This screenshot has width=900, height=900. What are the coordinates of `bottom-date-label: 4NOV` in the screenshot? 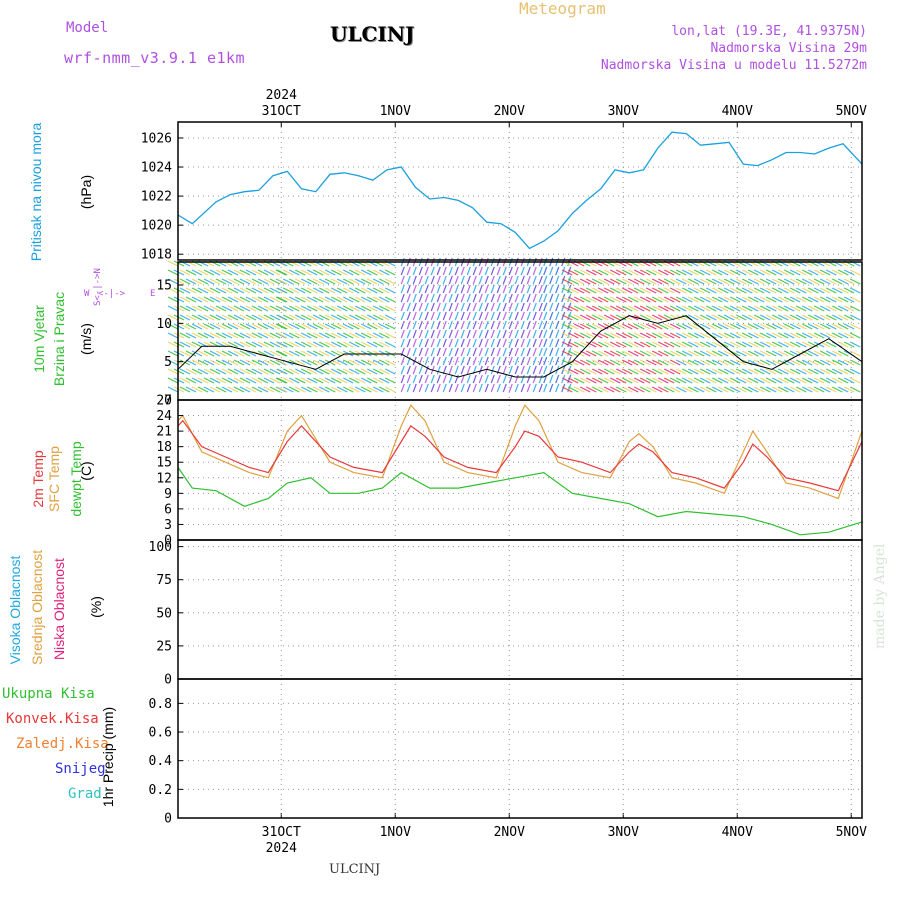 It's located at (737, 832).